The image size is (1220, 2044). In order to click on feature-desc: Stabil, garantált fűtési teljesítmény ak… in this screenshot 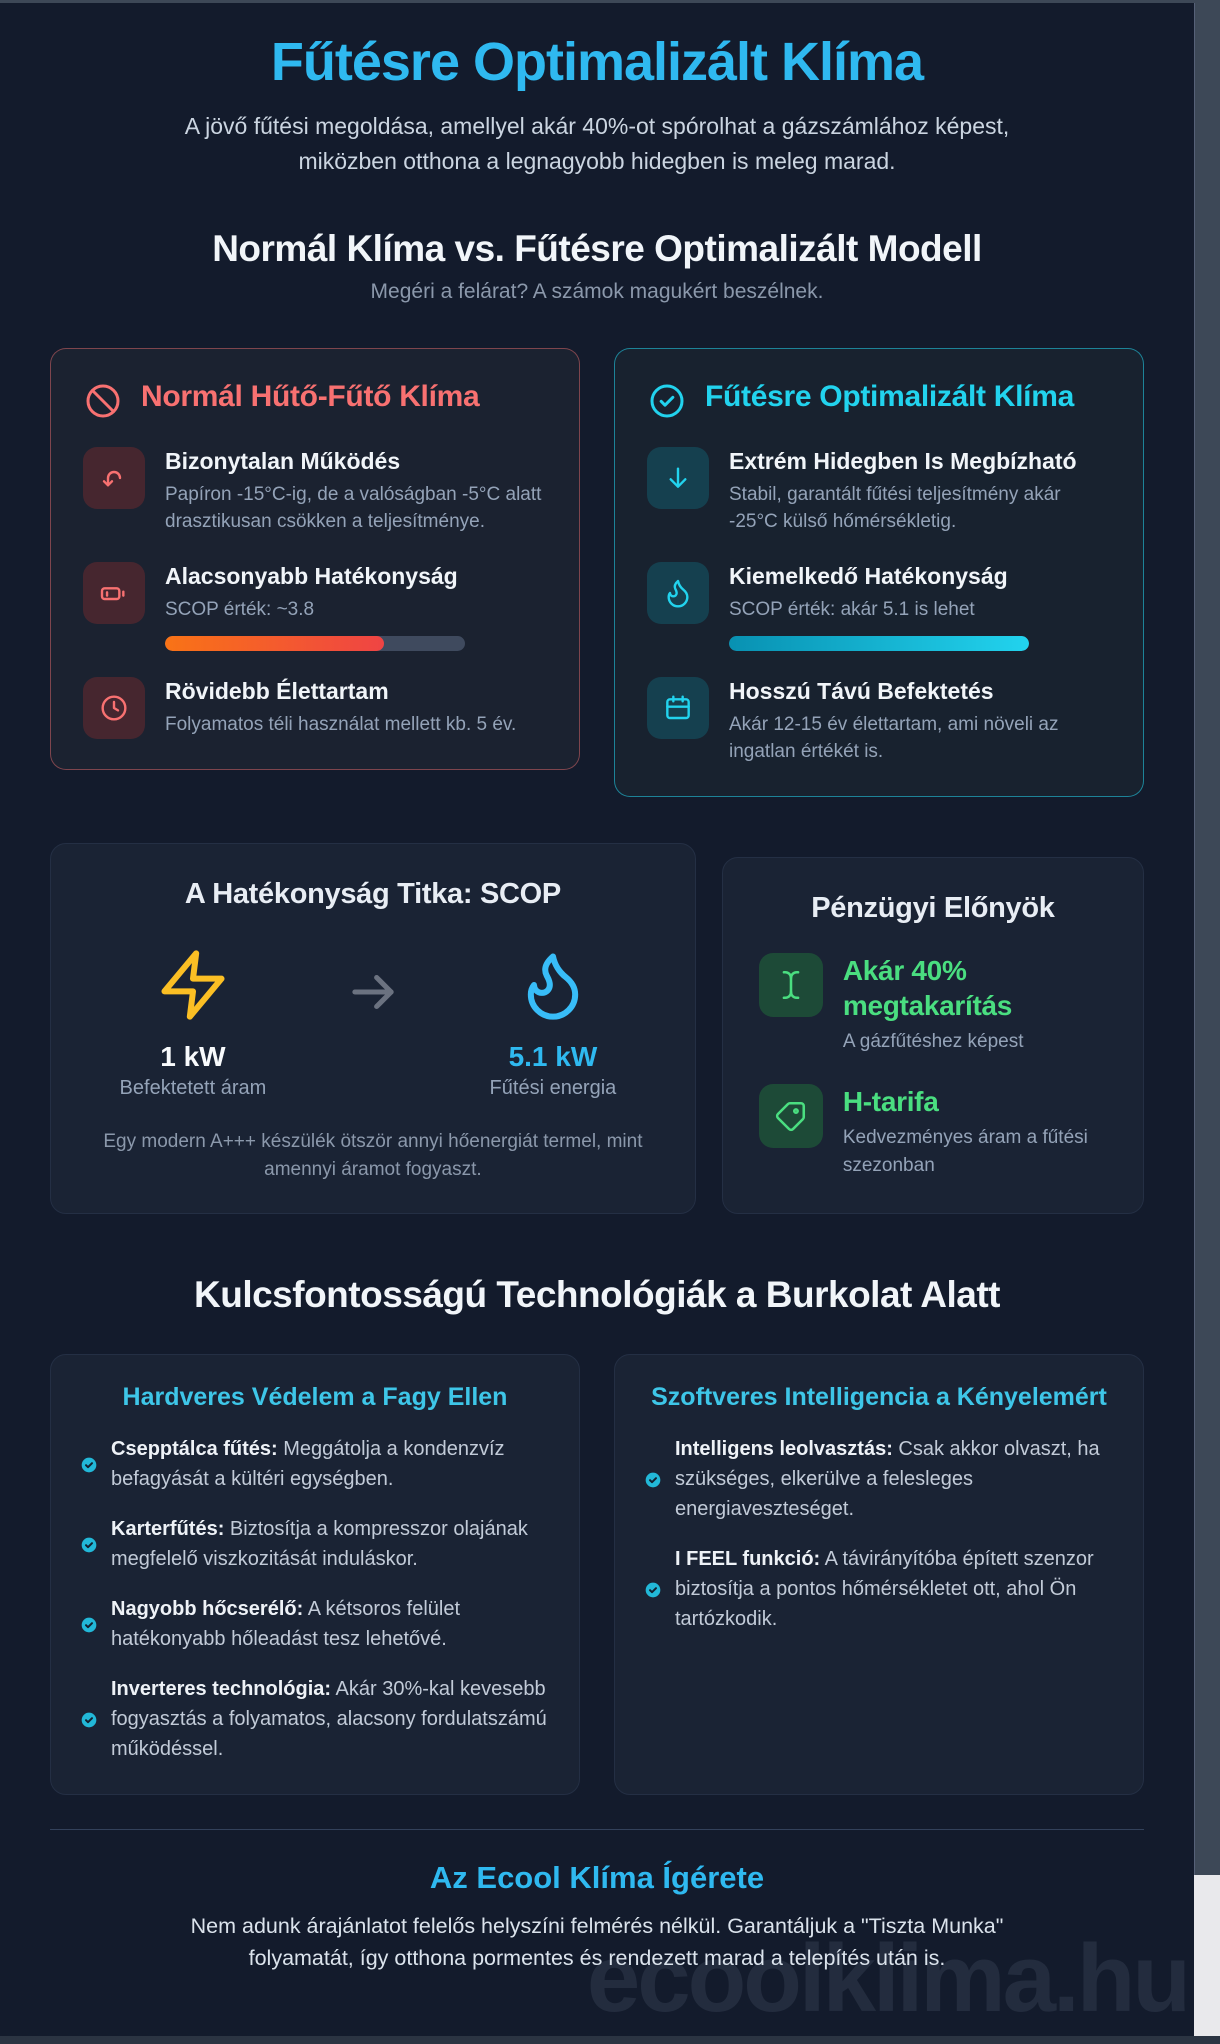, I will do `click(895, 508)`.